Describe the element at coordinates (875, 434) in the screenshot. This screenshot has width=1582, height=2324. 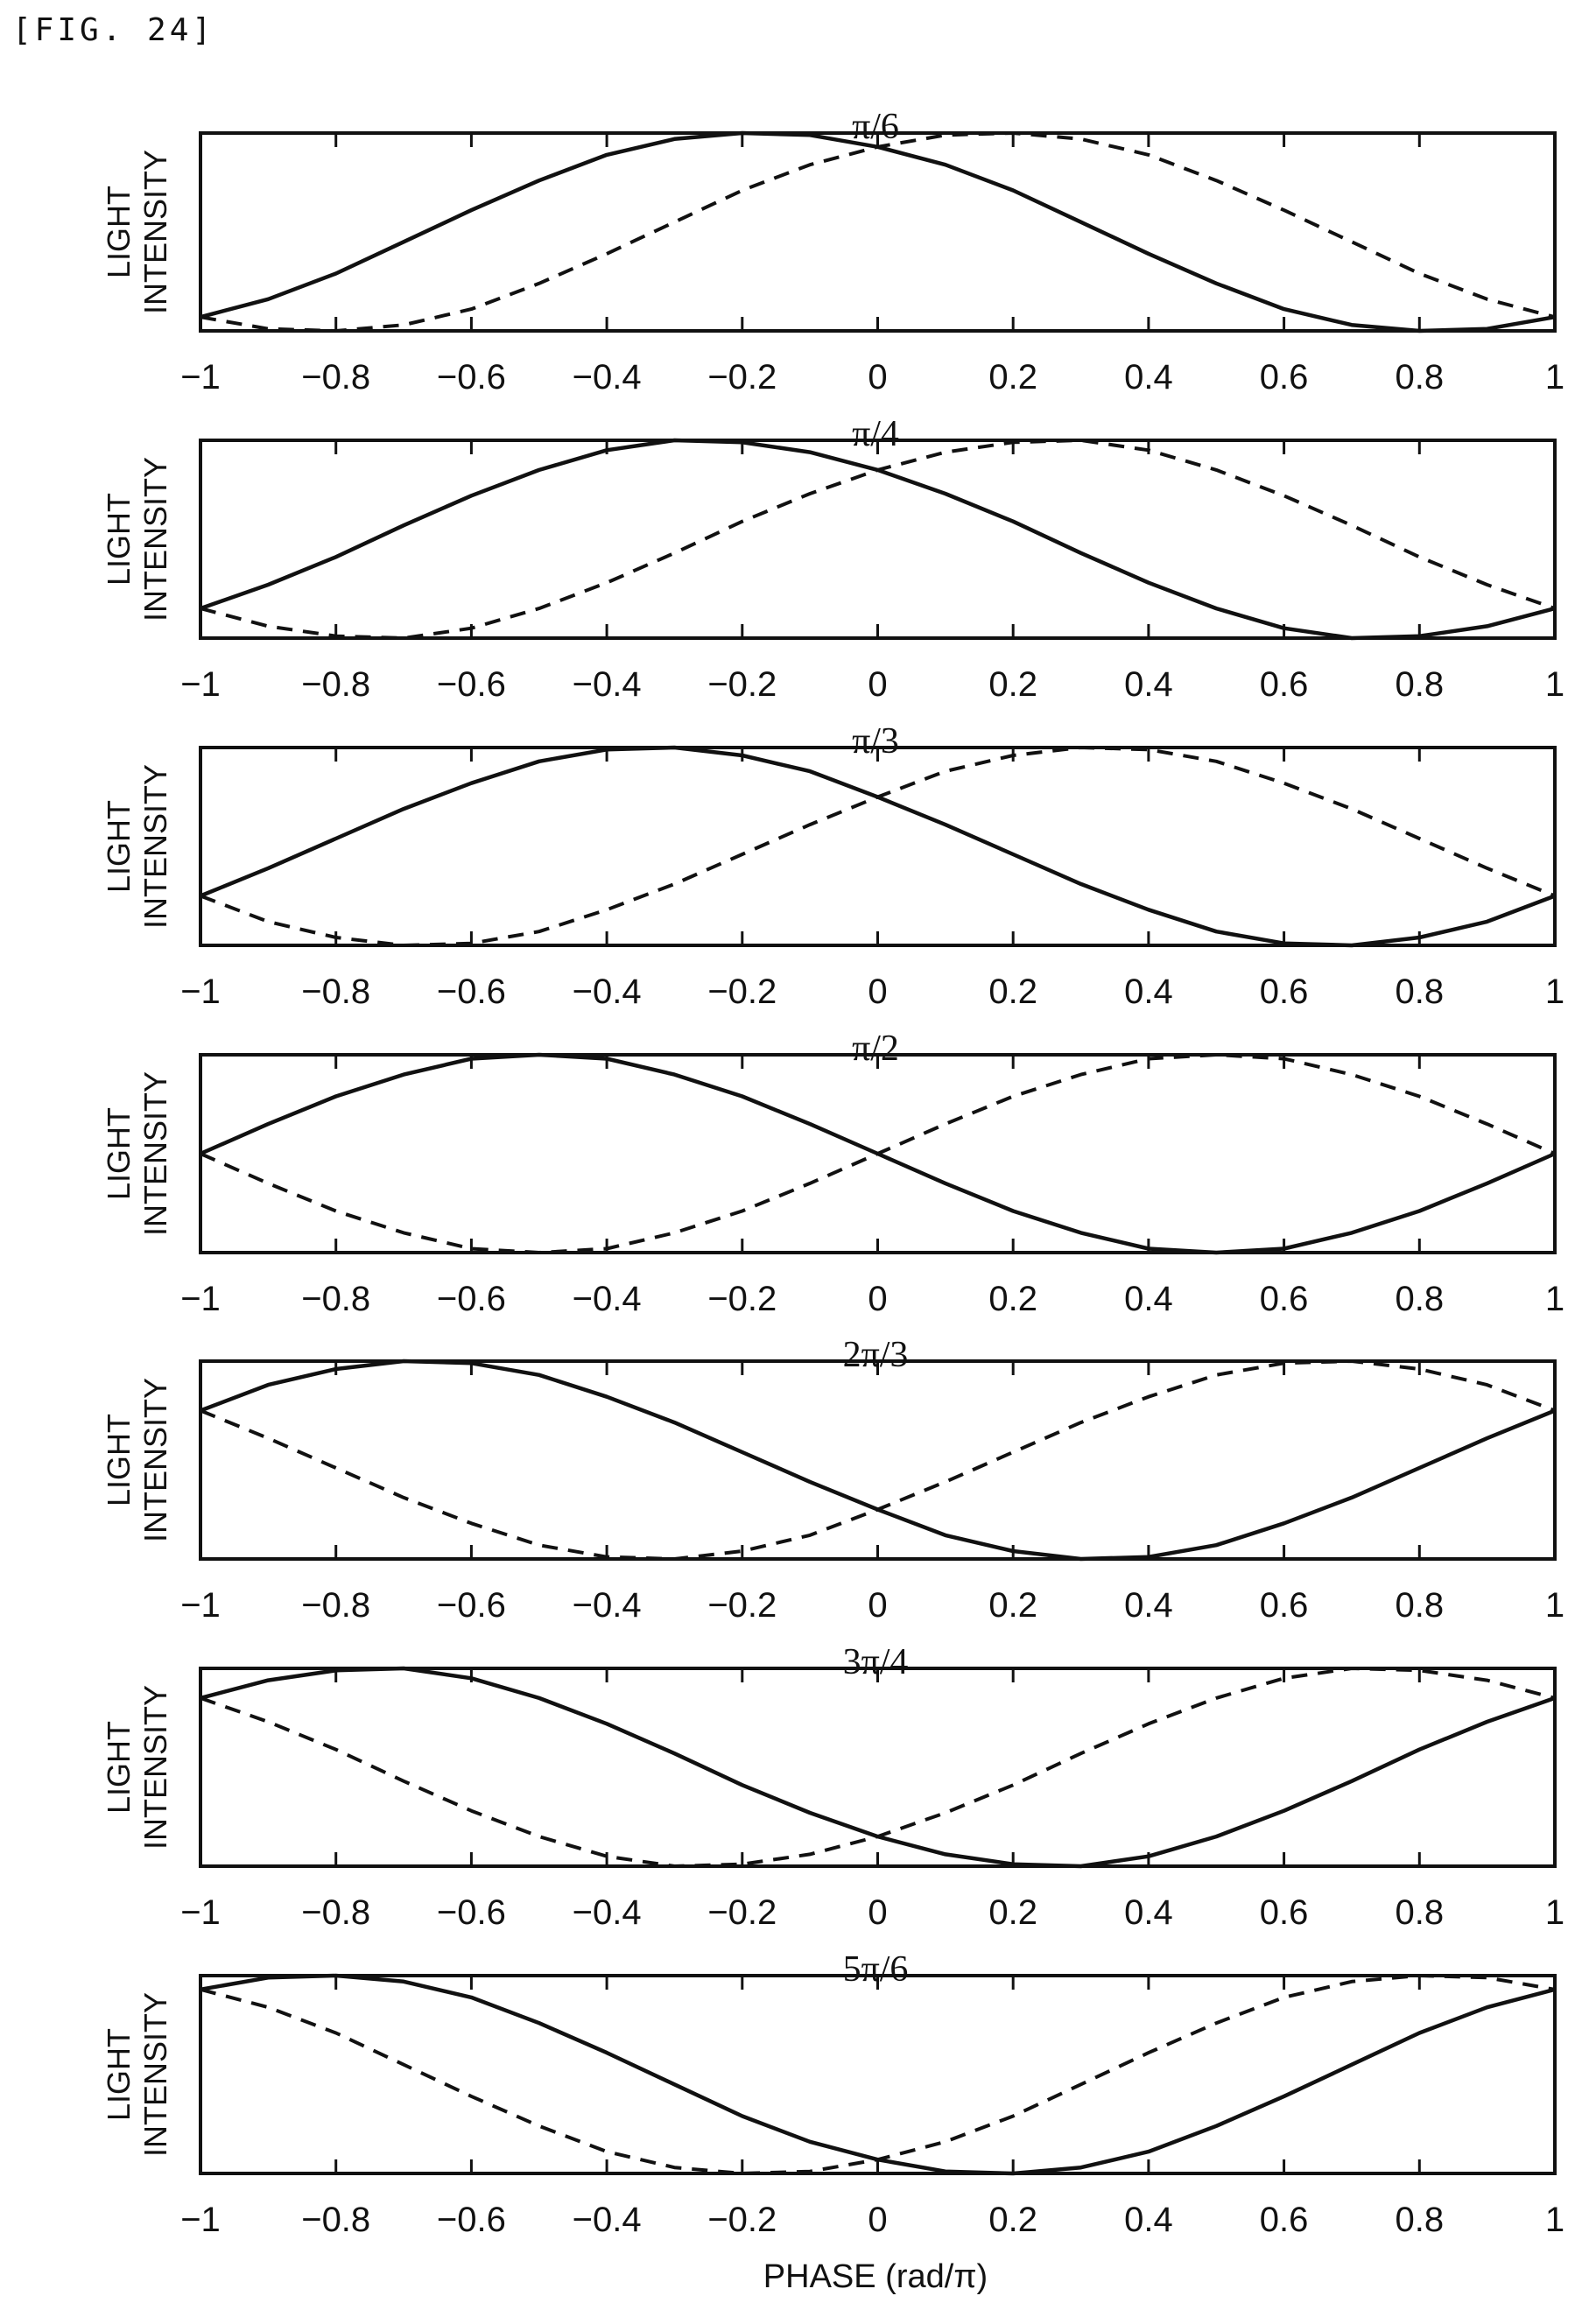
I see `panel-title: π/4` at that location.